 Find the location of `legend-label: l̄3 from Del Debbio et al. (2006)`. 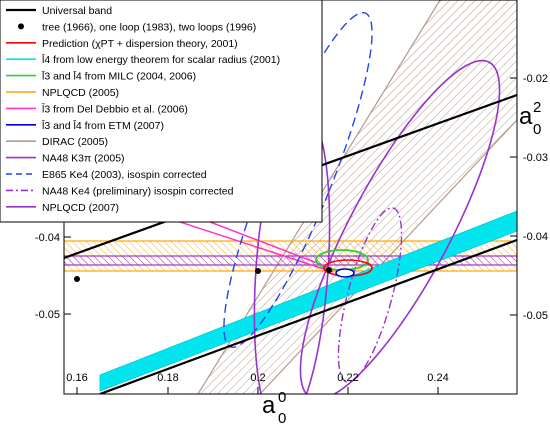

legend-label: l̄3 from Del Debbio et al. (2006) is located at coordinates (114, 109).